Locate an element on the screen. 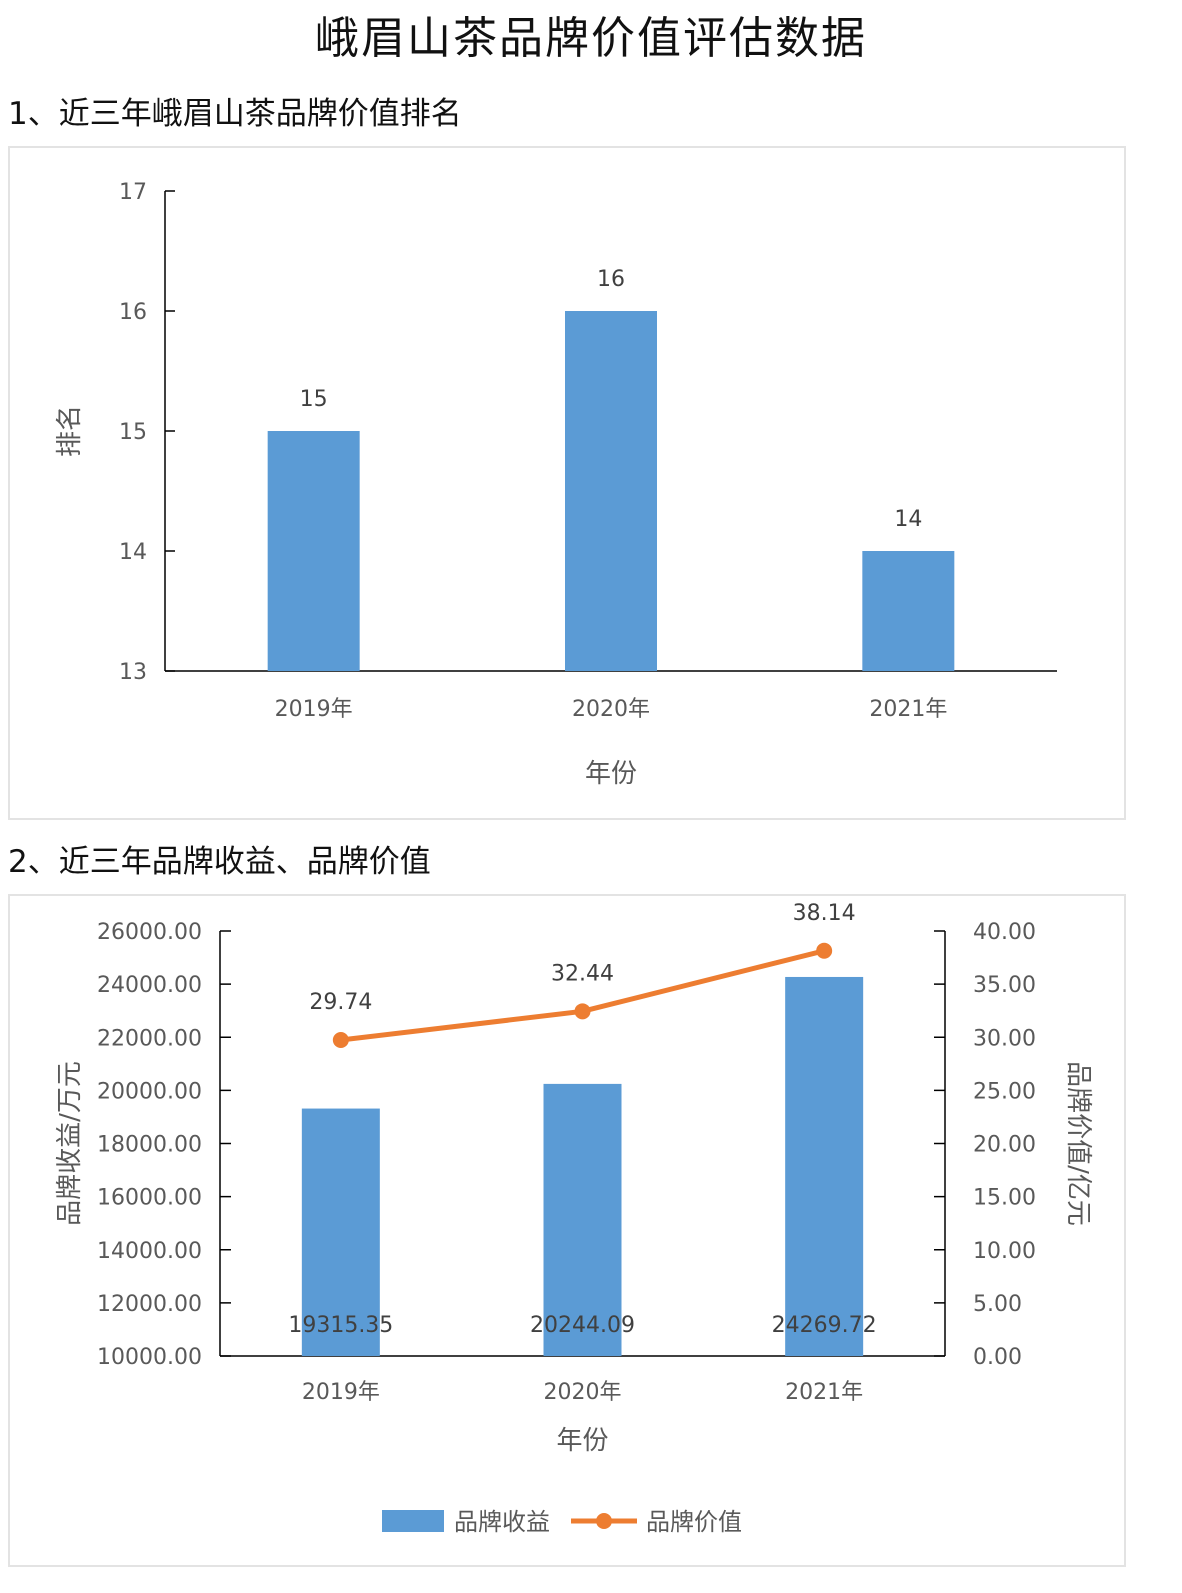  y-tick-label-left: 12000.00 is located at coordinates (149, 1304).